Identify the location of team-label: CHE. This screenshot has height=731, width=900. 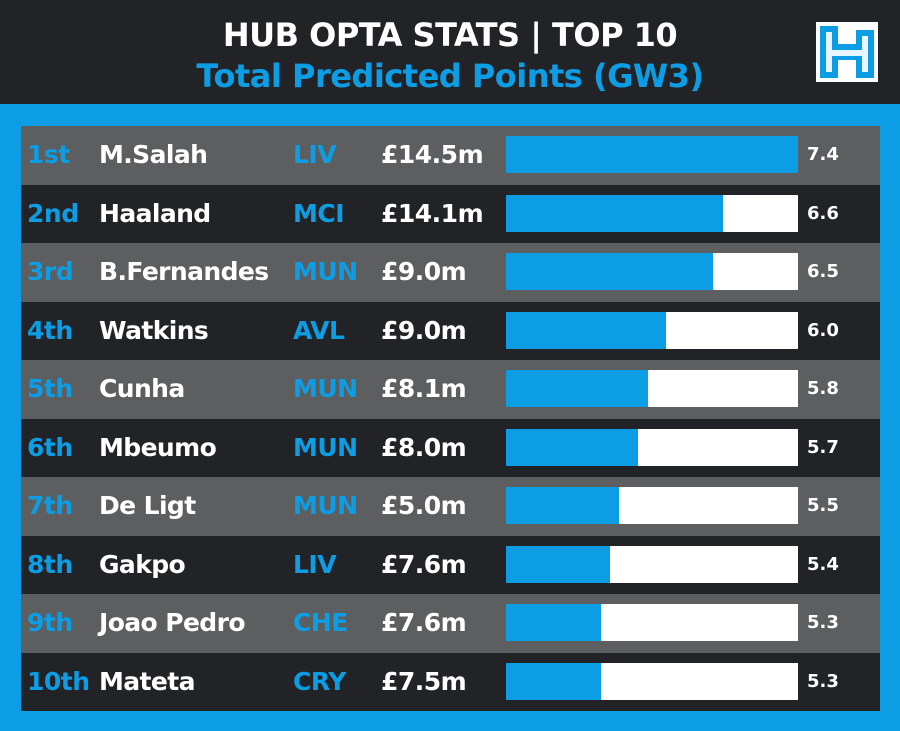
(320, 622).